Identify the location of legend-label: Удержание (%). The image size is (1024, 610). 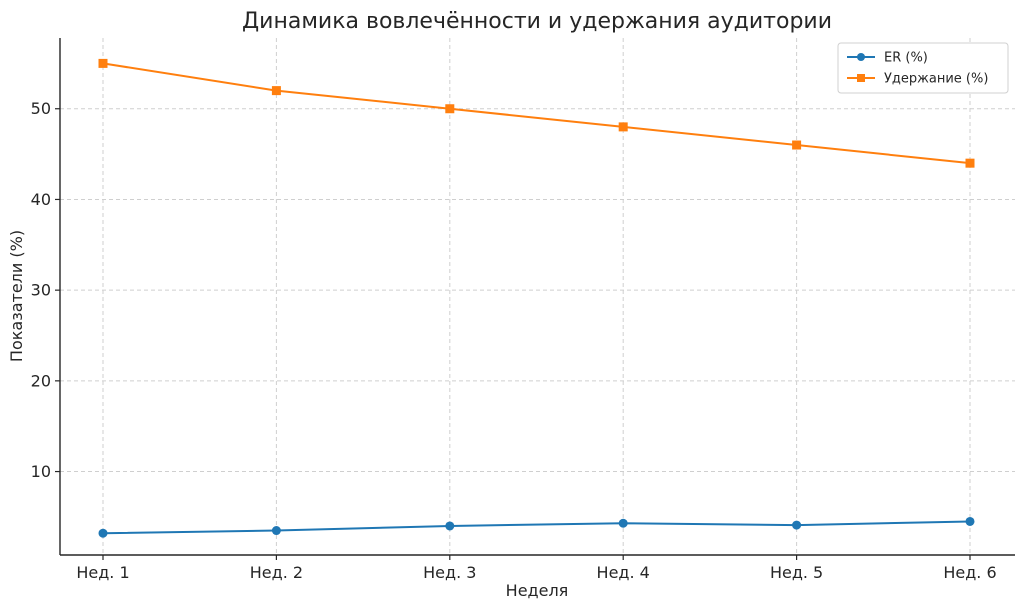
(936, 79).